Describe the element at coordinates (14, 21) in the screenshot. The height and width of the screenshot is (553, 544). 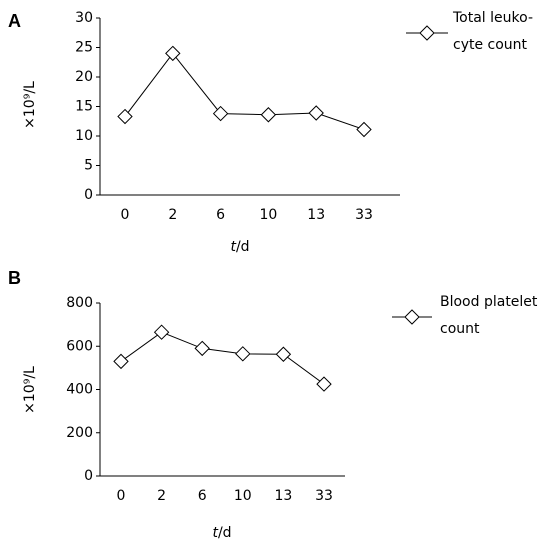
I see `panel-label: A` at that location.